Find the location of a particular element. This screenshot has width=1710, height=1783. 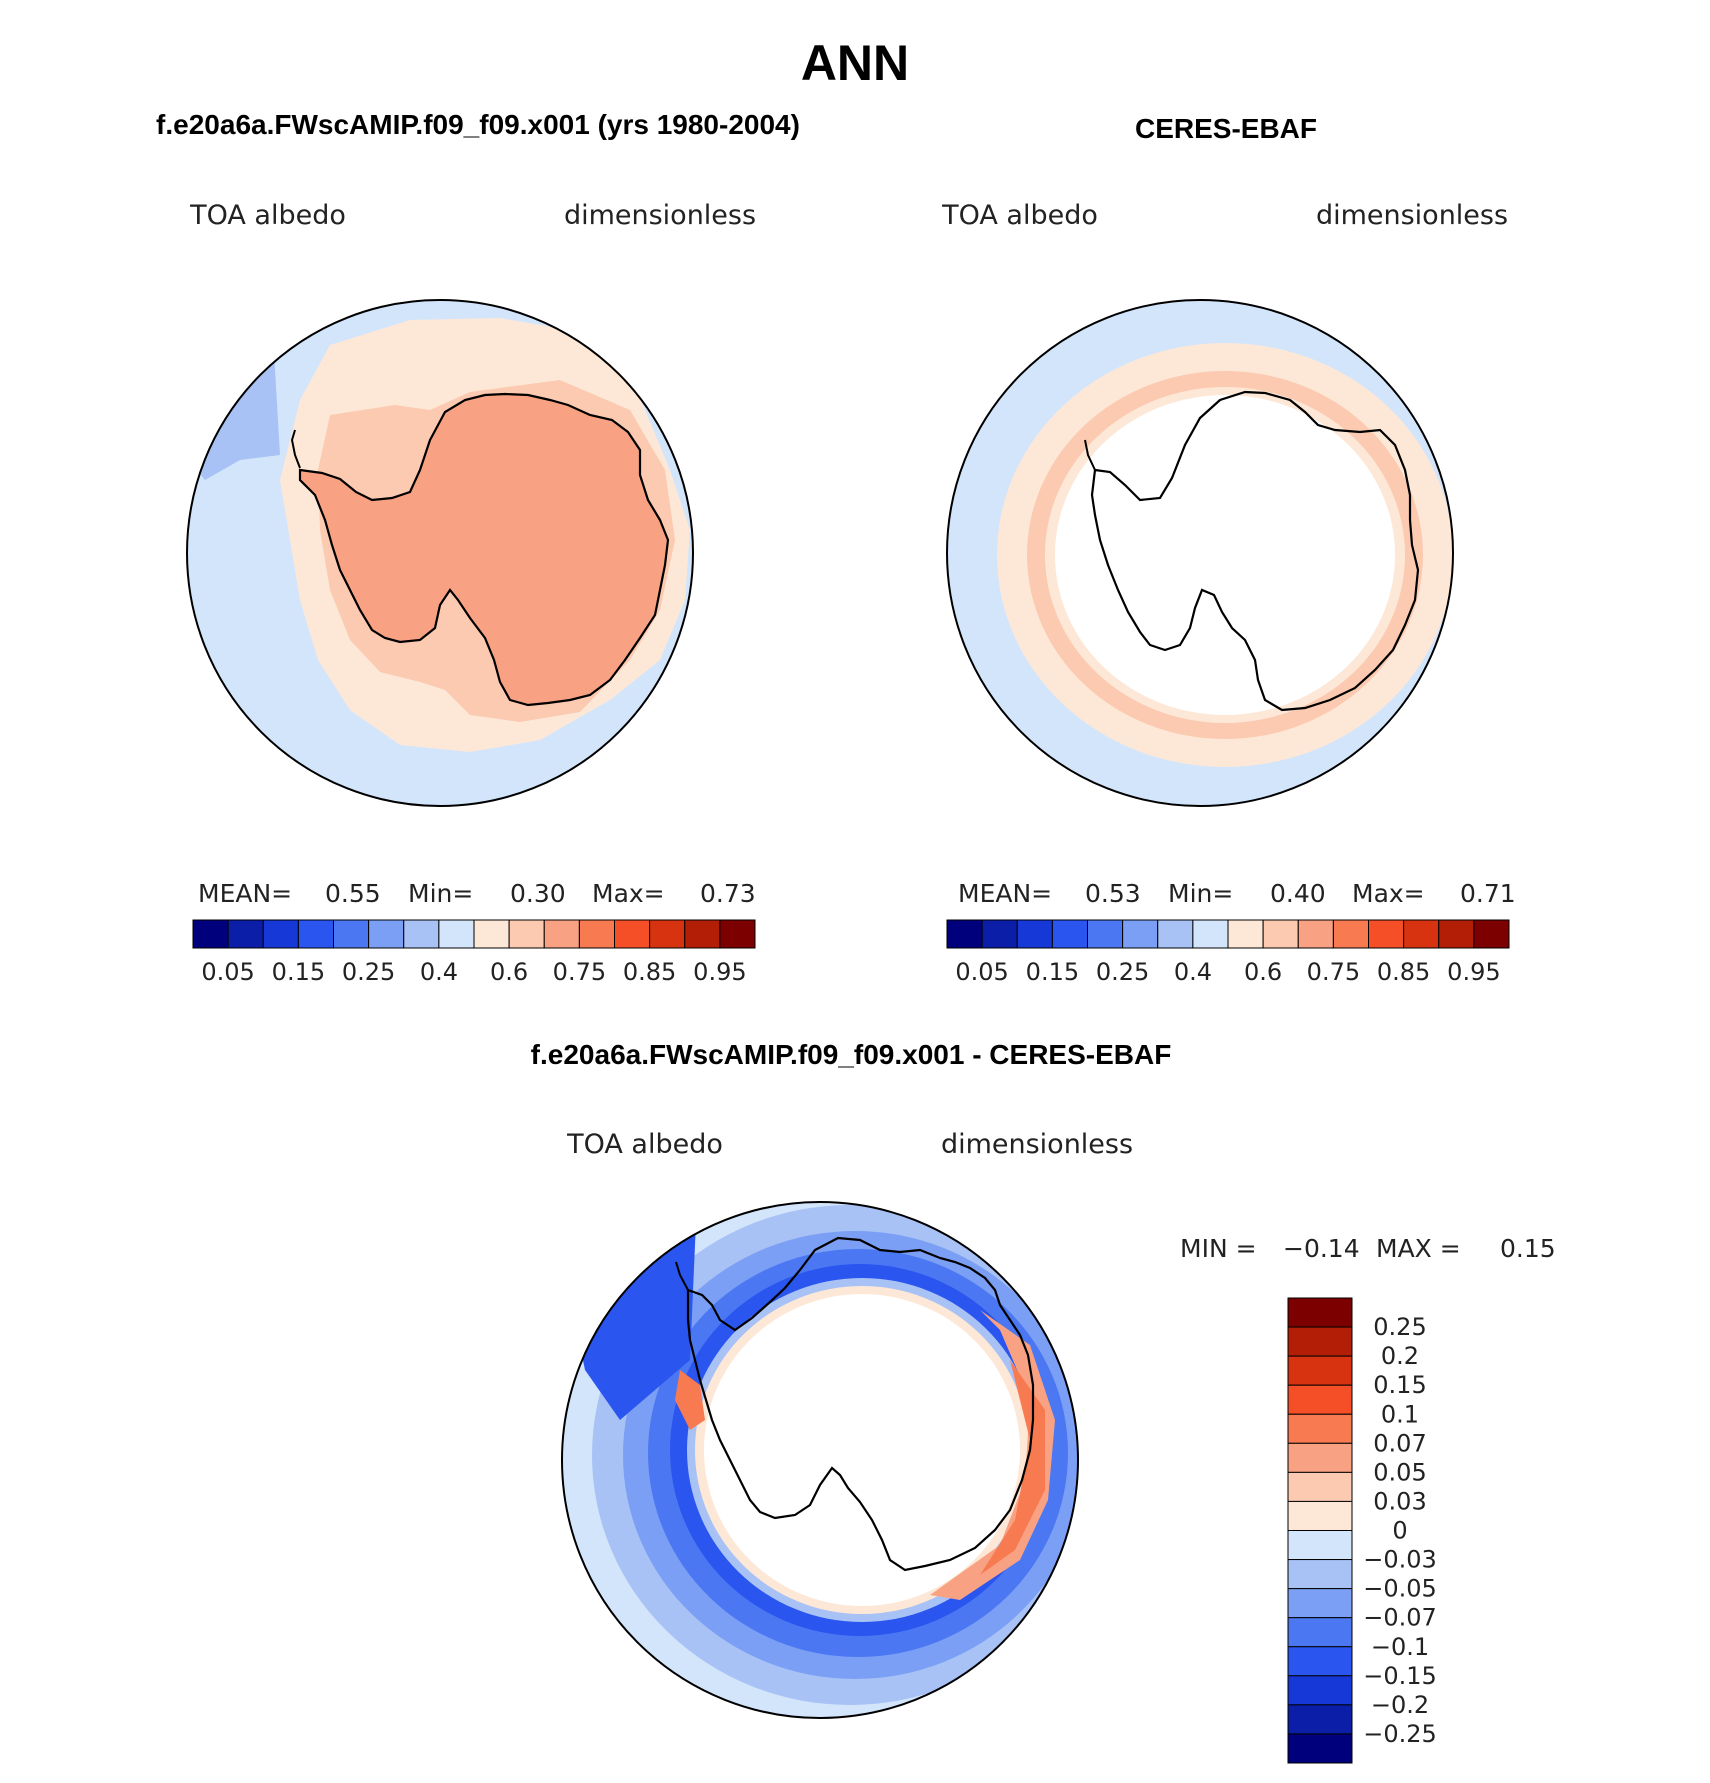

panel1-max-label: Max= is located at coordinates (628, 893).